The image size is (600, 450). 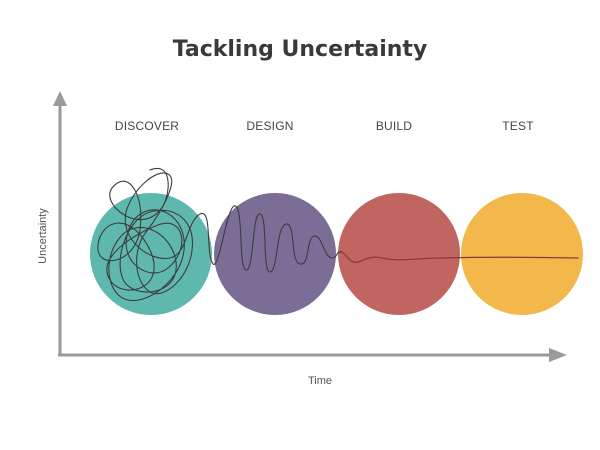 I want to click on phase-circle-build, so click(x=399, y=254).